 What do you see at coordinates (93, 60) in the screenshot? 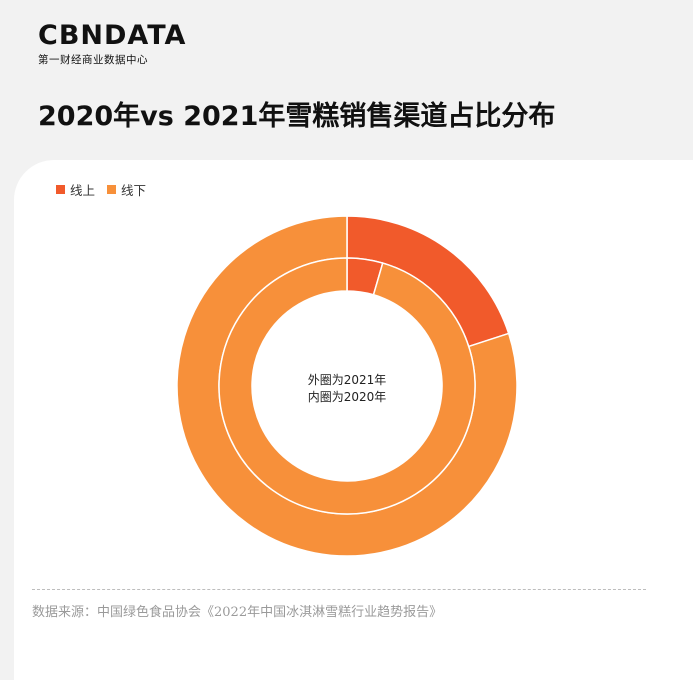
I see `logo-subtitle: 第一财经商业数据中心` at bounding box center [93, 60].